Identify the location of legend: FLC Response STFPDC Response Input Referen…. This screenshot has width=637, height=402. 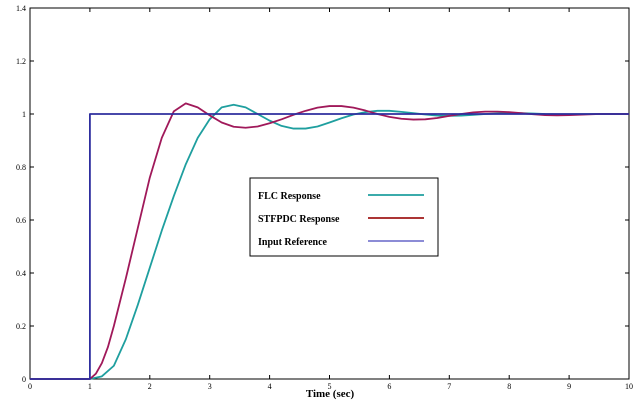
(344, 217).